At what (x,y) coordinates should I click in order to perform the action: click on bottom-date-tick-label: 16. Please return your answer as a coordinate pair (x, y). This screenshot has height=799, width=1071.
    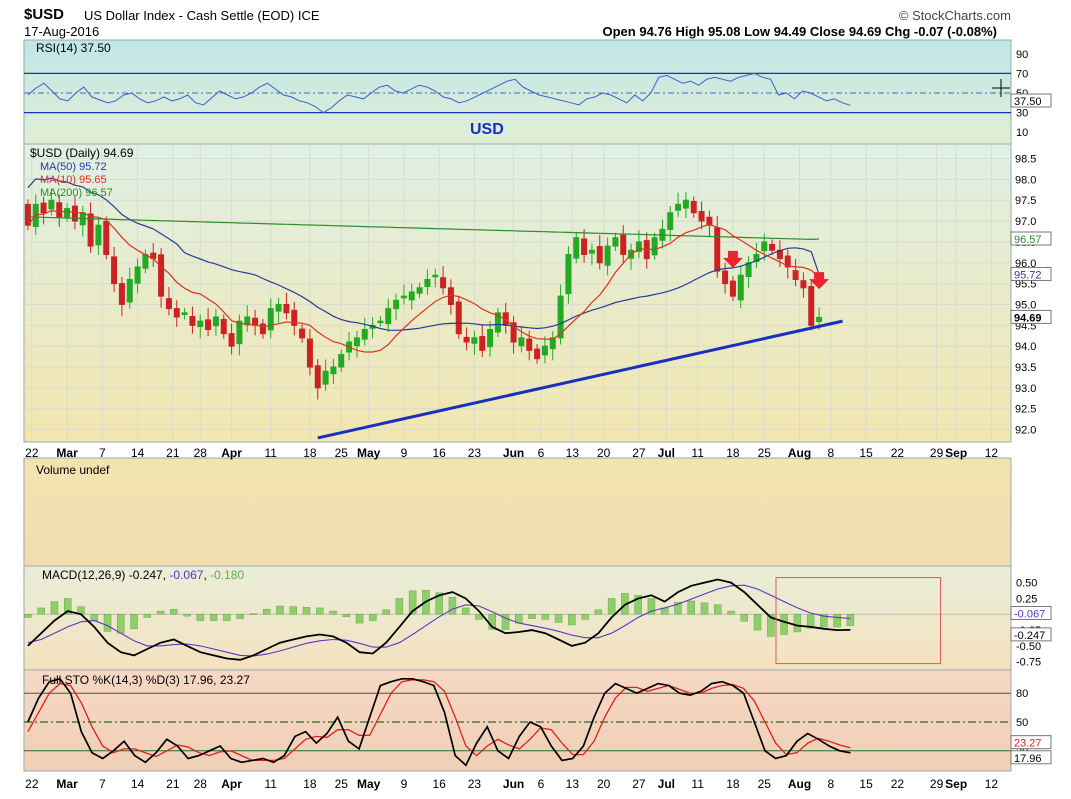
    Looking at the image, I should click on (439, 784).